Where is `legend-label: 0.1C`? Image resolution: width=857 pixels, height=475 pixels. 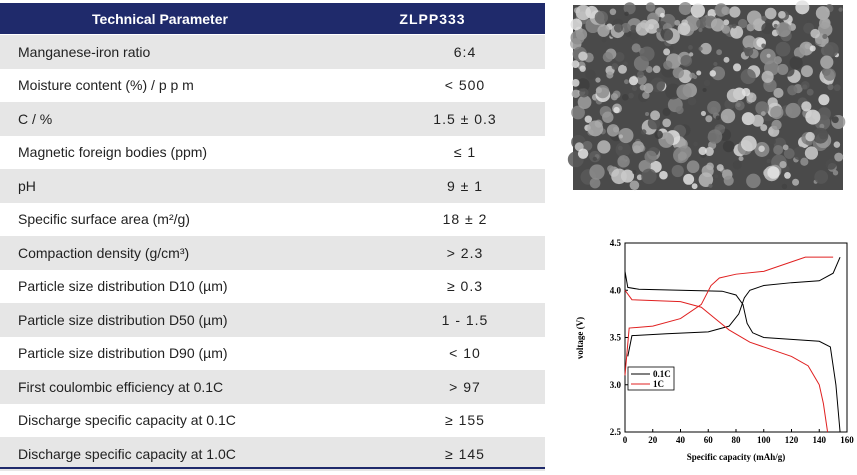 legend-label: 0.1C is located at coordinates (662, 374).